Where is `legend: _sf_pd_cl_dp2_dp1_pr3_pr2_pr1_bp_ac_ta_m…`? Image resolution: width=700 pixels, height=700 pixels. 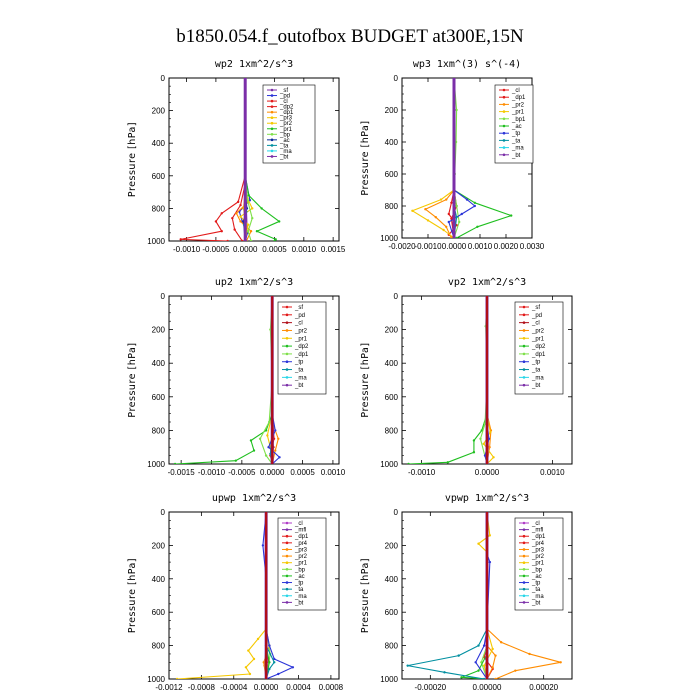 legend: _sf_pd_cl_dp2_dp1_pr3_pr2_pr1_bp_ac_ta_m… is located at coordinates (289, 124).